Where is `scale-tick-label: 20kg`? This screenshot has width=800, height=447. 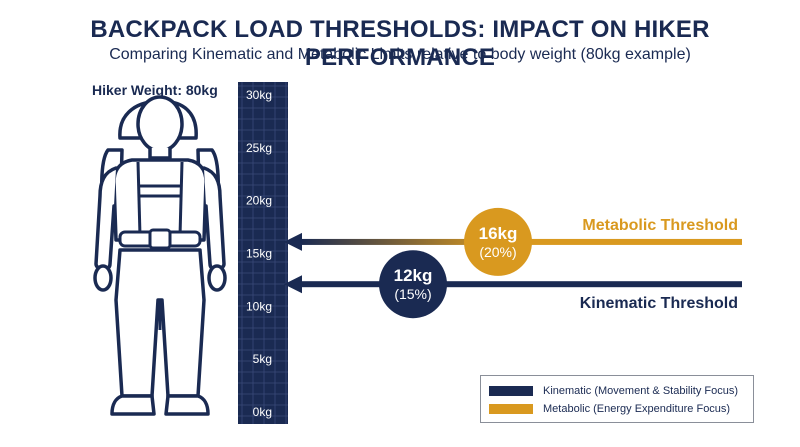 scale-tick-label: 20kg is located at coordinates (259, 201).